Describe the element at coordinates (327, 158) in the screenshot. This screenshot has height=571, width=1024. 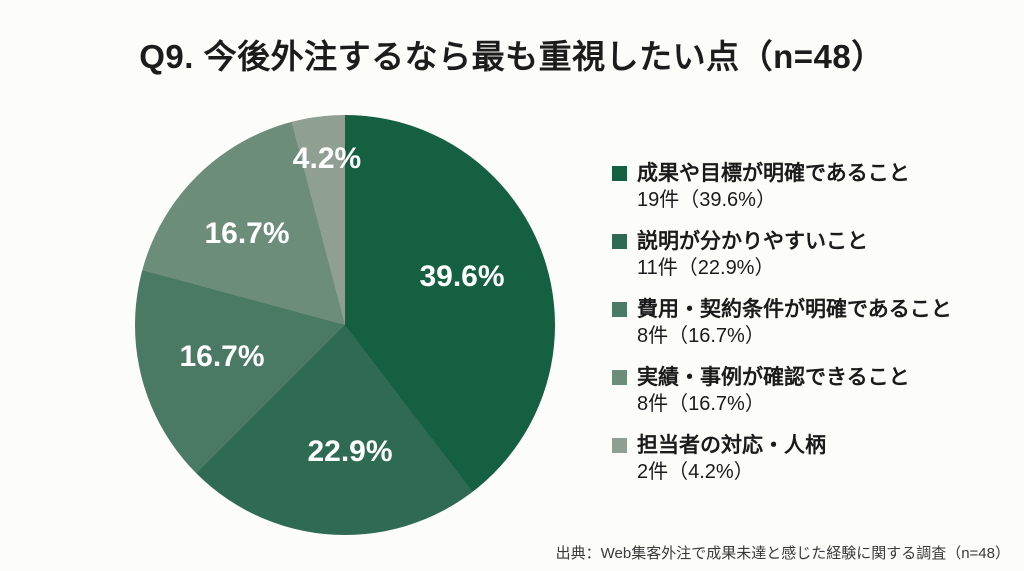
I see `pie-slice-label-5: 4.2%` at that location.